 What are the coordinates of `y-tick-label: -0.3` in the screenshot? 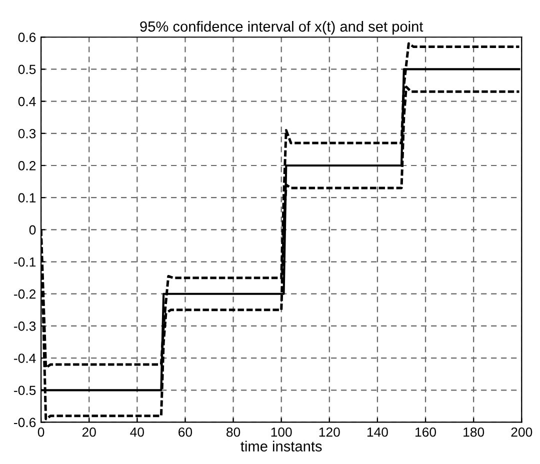 It's located at (25, 326).